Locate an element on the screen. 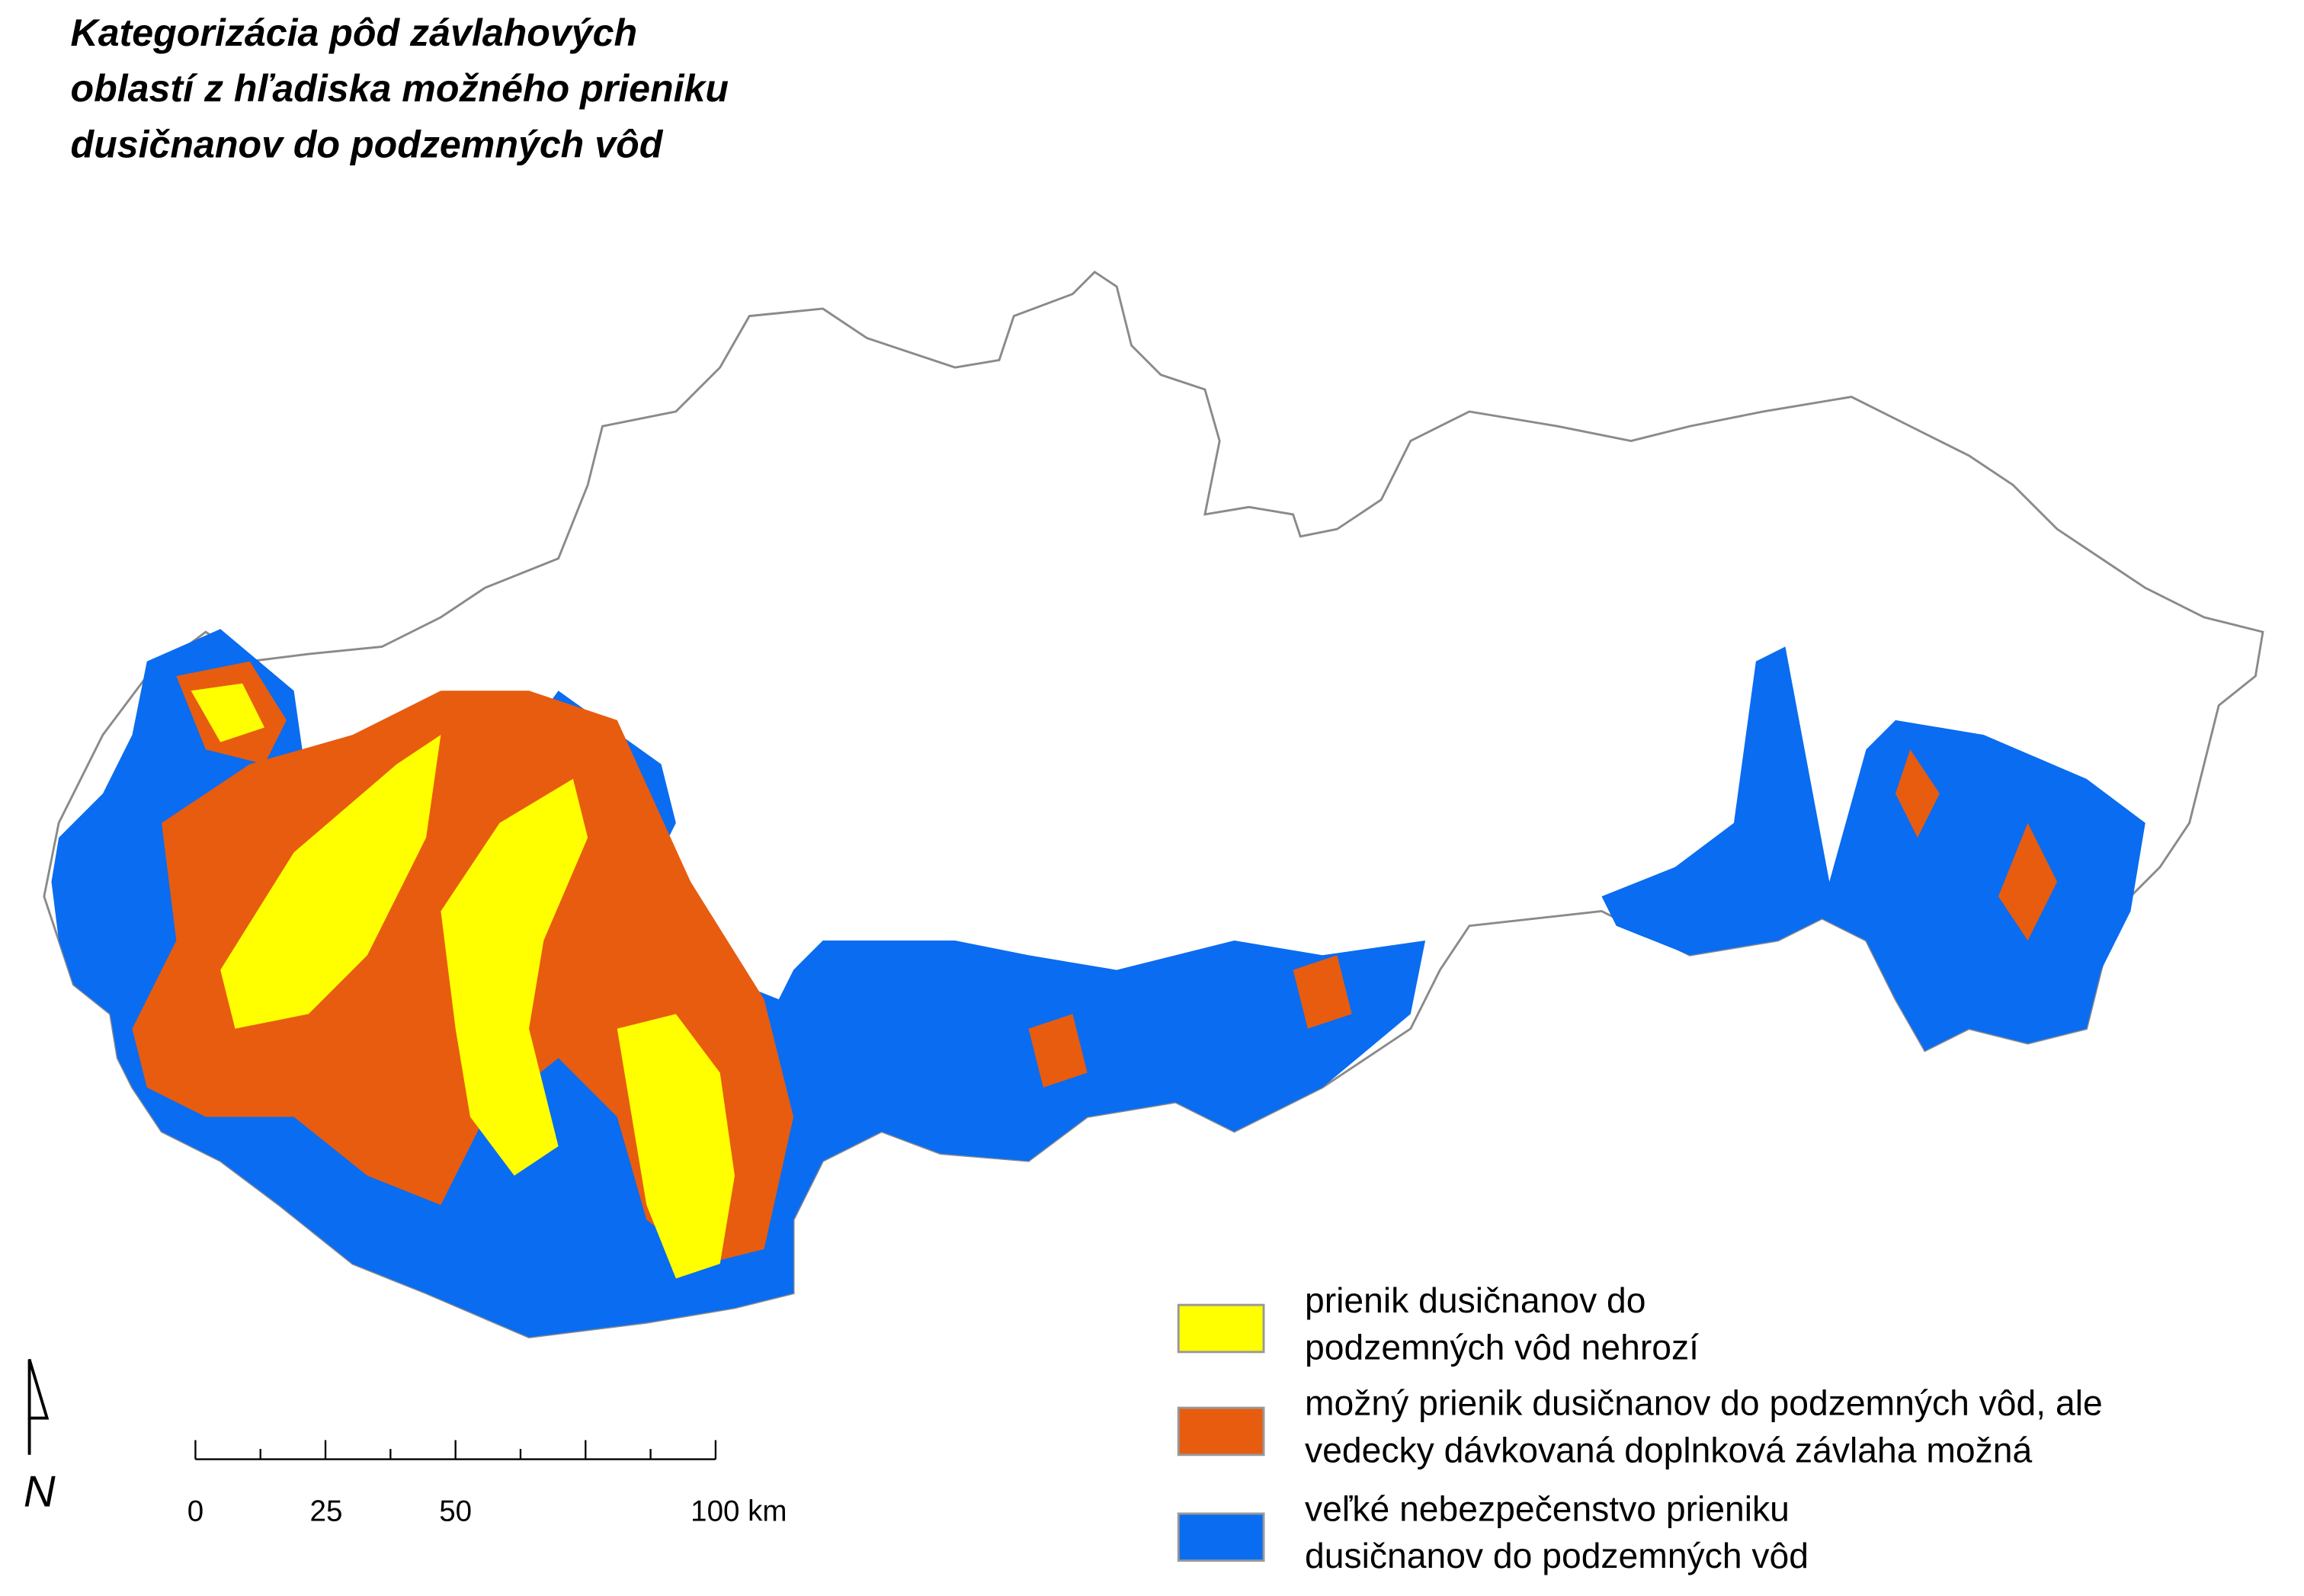  north-arrow-shape is located at coordinates (38, 1389).